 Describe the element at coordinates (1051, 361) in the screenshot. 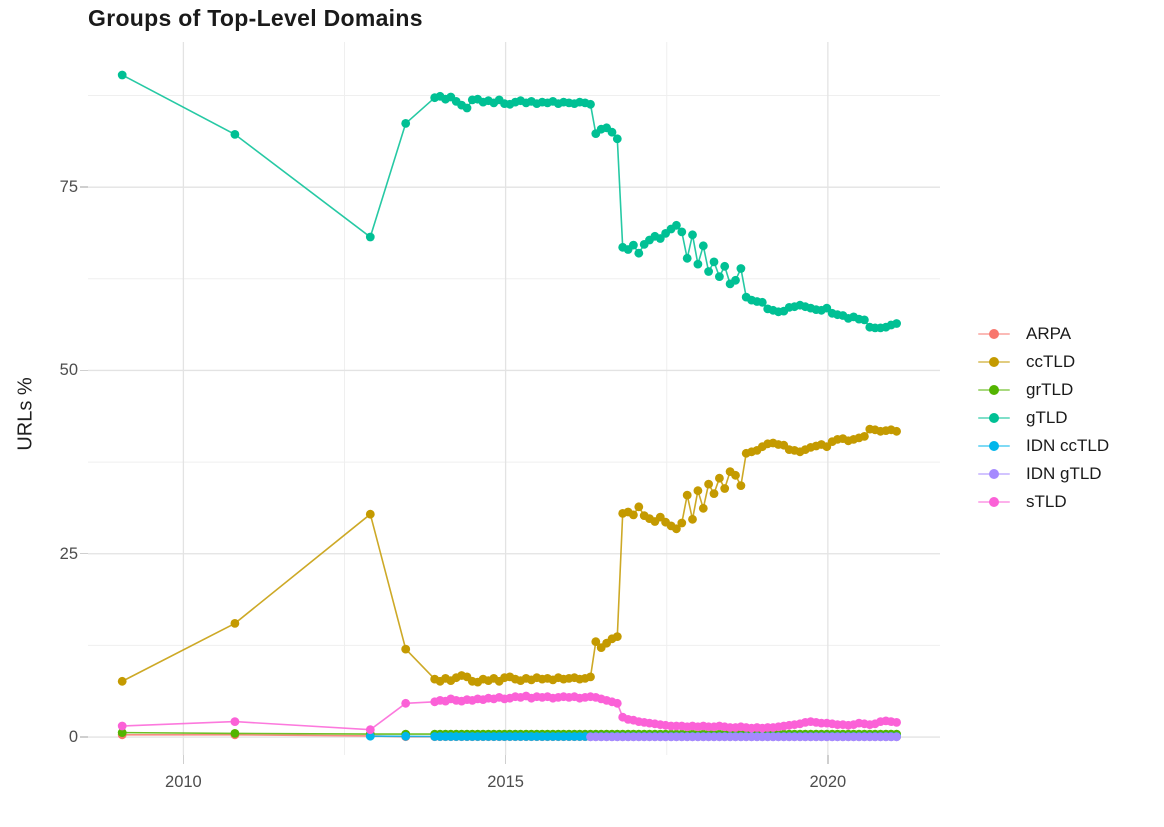

I see `legend-item-label: ccTLD` at that location.